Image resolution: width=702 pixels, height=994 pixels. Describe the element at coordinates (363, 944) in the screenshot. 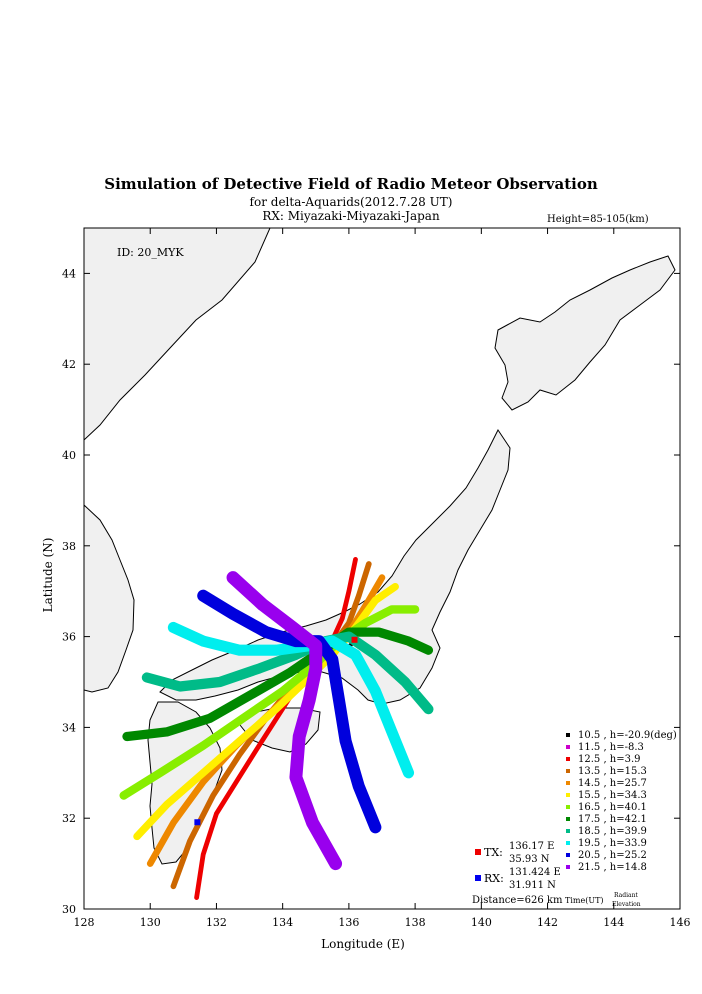

I see `x-axis-label: Longitude (E)` at that location.